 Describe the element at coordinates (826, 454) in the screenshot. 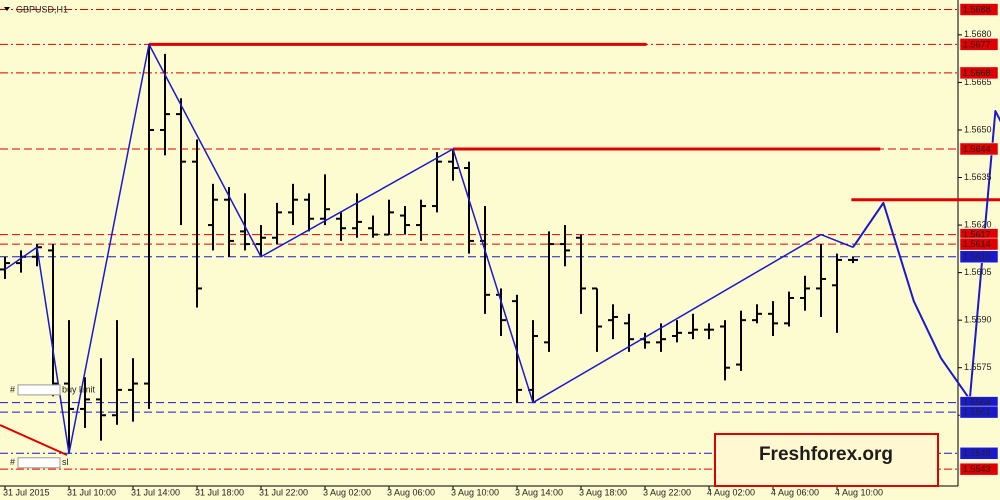

I see `watermark: Freshforex.org` at that location.